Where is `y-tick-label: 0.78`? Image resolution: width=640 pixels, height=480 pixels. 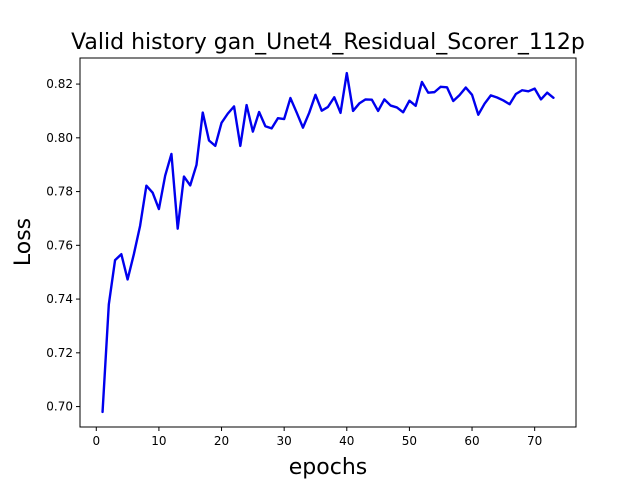 y-tick-label: 0.78 is located at coordinates (59, 192).